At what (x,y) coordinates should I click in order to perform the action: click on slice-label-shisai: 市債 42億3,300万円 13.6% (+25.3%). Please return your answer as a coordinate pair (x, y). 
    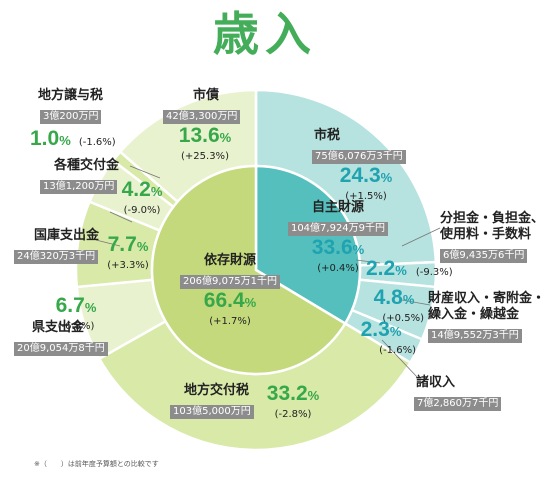
    Looking at the image, I should click on (205, 125).